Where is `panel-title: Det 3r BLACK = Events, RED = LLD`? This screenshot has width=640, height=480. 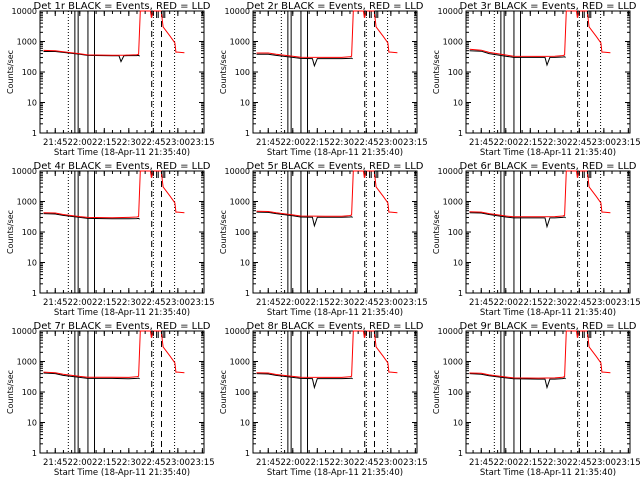
panel-title: Det 3r BLACK = Events, RED = LLD is located at coordinates (548, 6).